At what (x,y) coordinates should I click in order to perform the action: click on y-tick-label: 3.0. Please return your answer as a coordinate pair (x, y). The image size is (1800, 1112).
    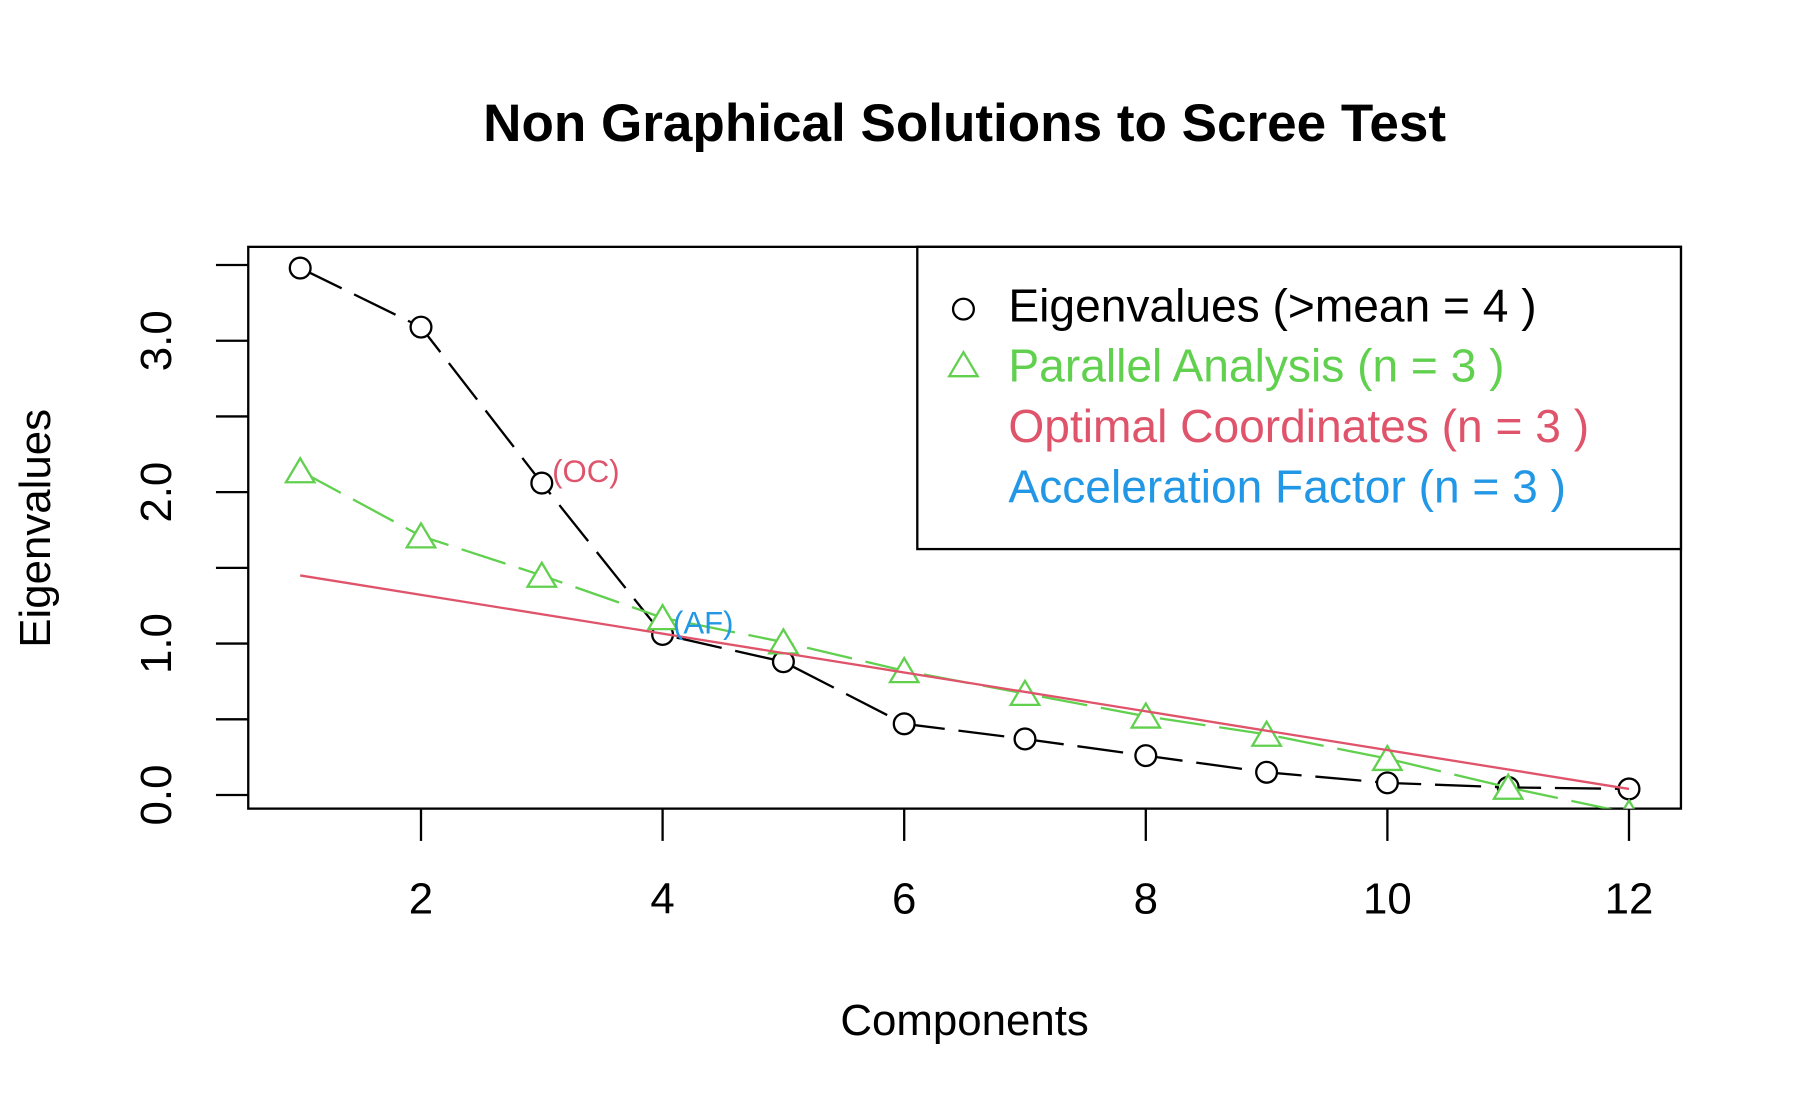
    Looking at the image, I should click on (156, 340).